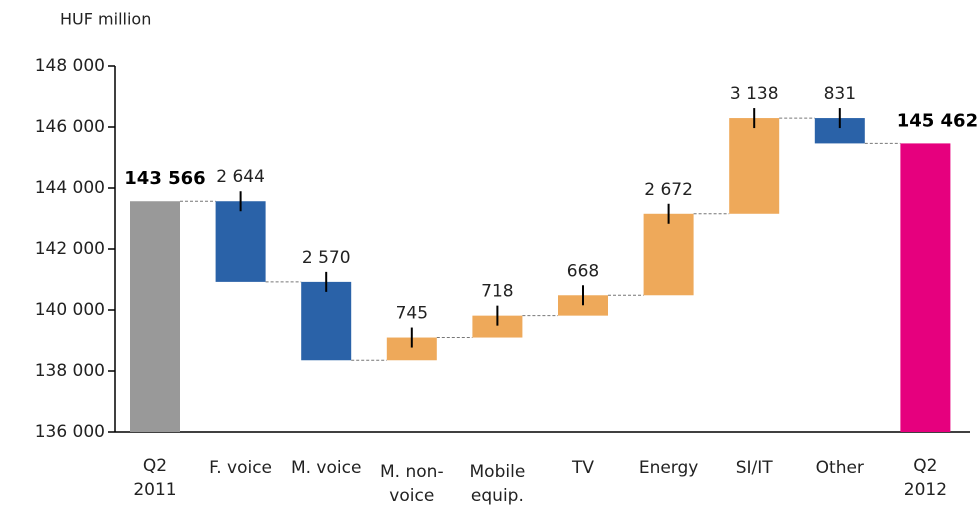 This screenshot has width=978, height=511. I want to click on y-tick-label: 138 000, so click(70, 371).